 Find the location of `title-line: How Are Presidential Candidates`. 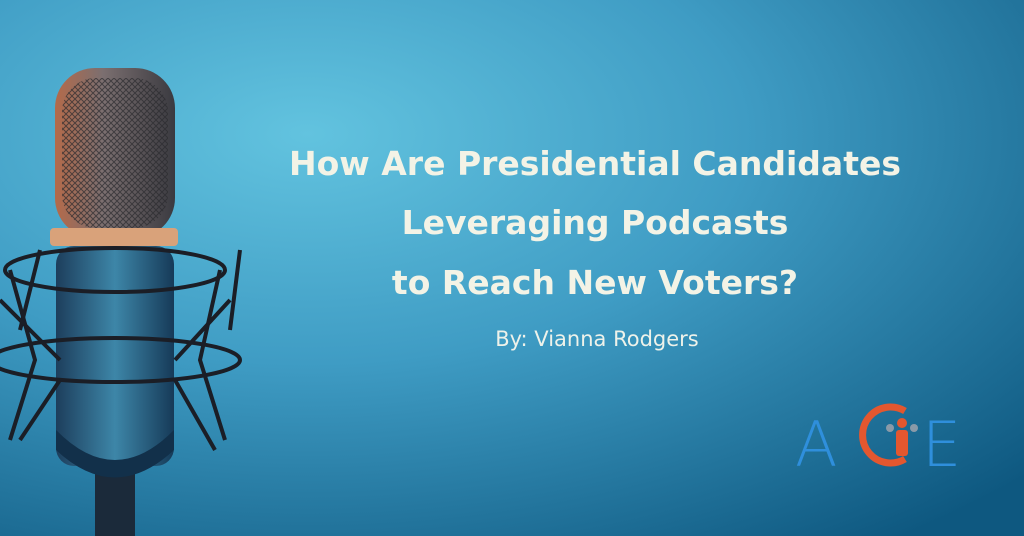

title-line: How Are Presidential Candidates is located at coordinates (595, 163).